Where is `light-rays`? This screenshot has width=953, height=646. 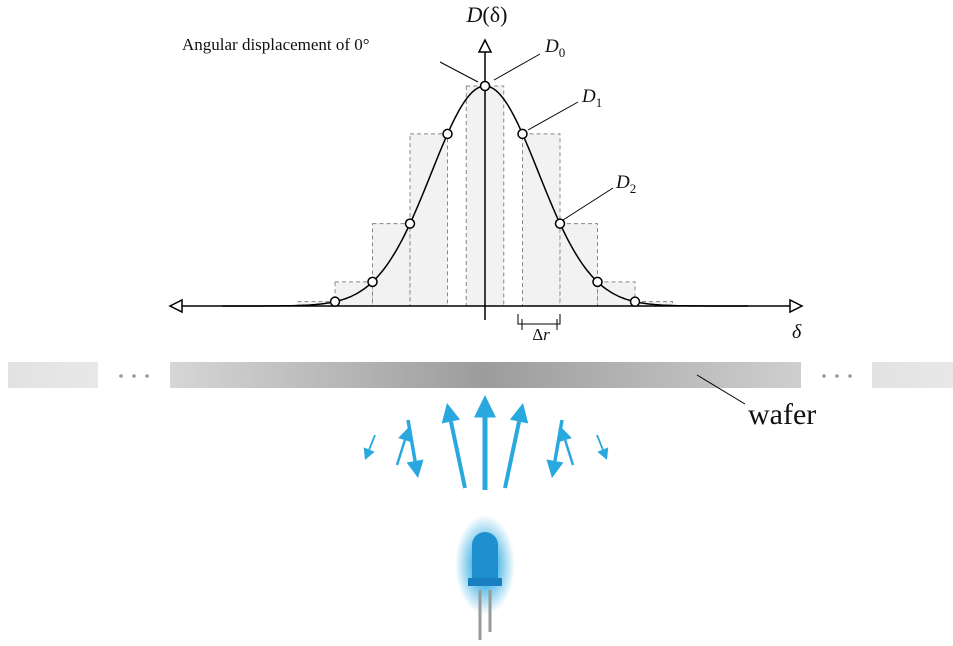
light-rays is located at coordinates (486, 442).